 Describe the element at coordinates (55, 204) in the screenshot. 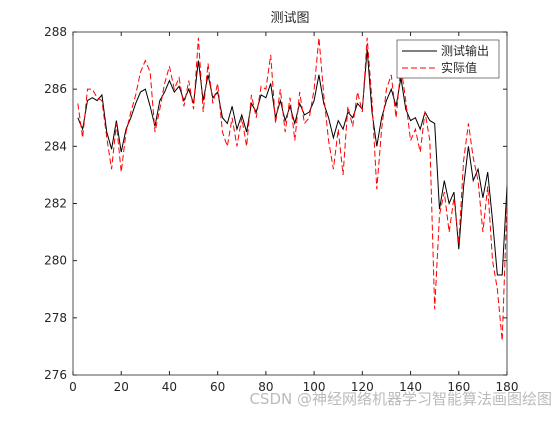

I see `y-tick-label: 282` at that location.